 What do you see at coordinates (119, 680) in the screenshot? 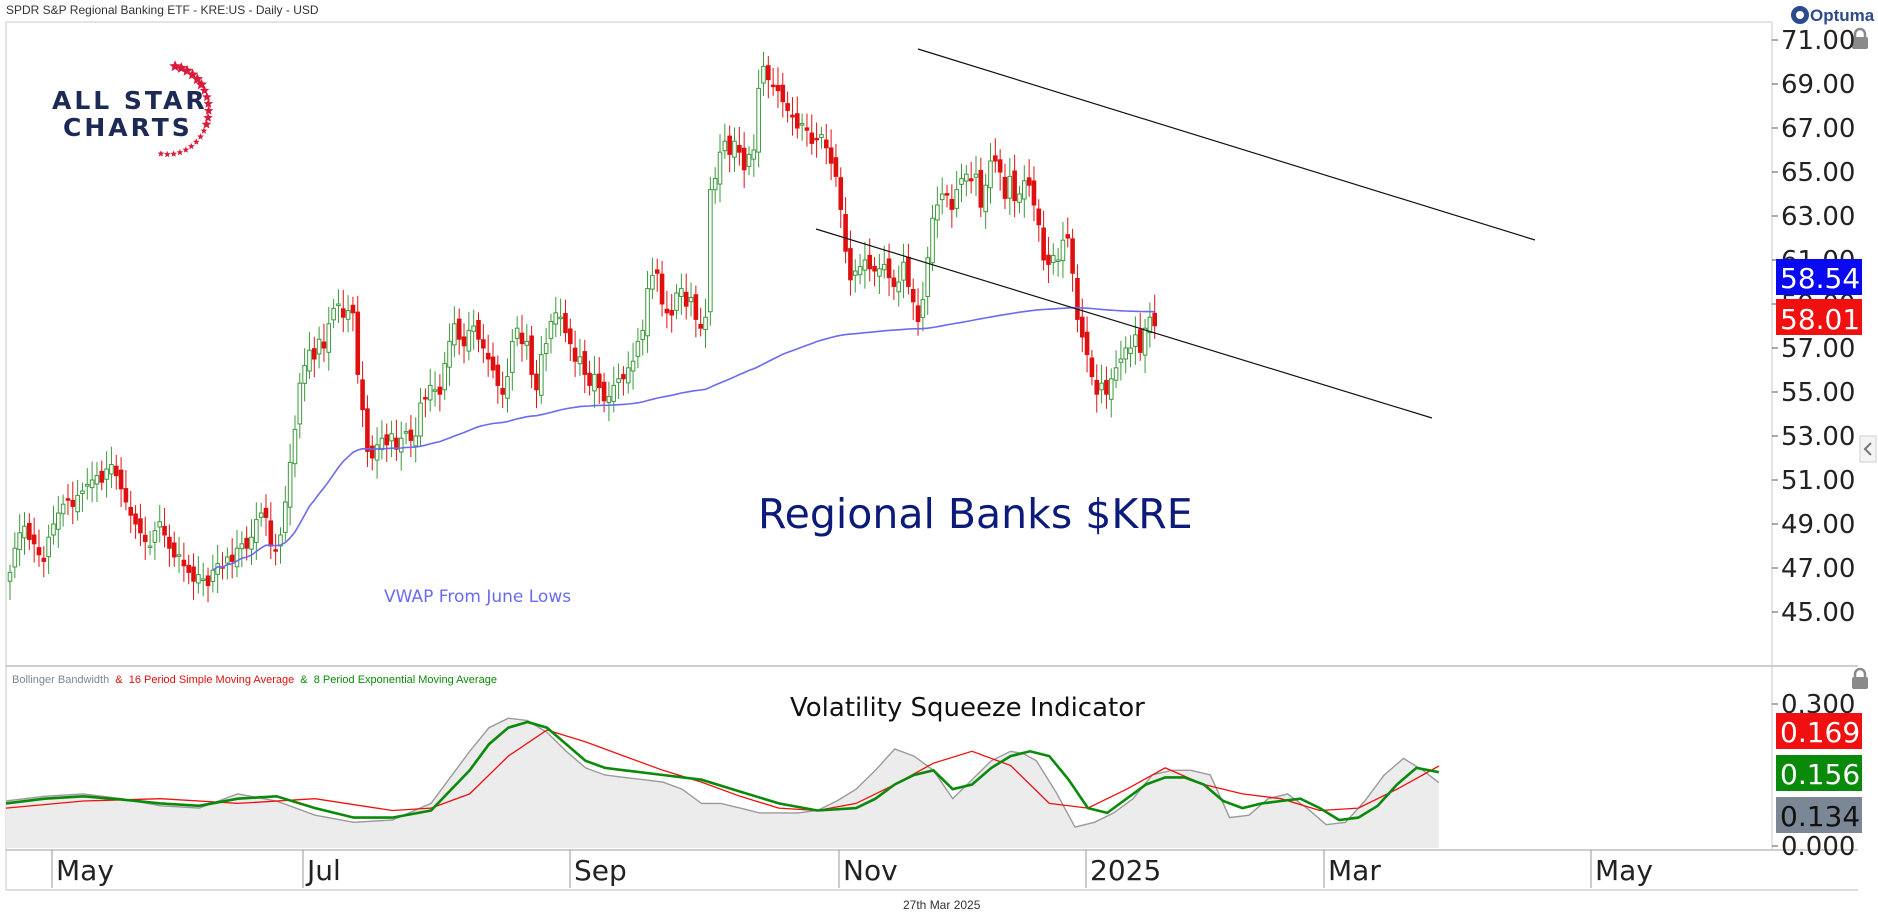
I see `legend-joiner-1: &` at bounding box center [119, 680].